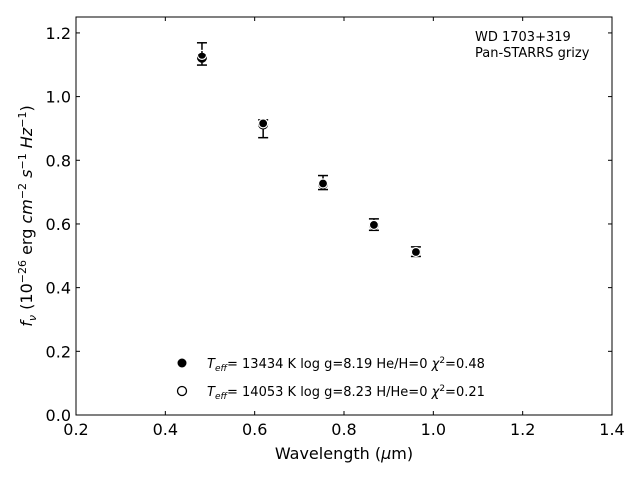 This screenshot has height=484, width=640. I want to click on y-tick-label: 1.0, so click(58, 97).